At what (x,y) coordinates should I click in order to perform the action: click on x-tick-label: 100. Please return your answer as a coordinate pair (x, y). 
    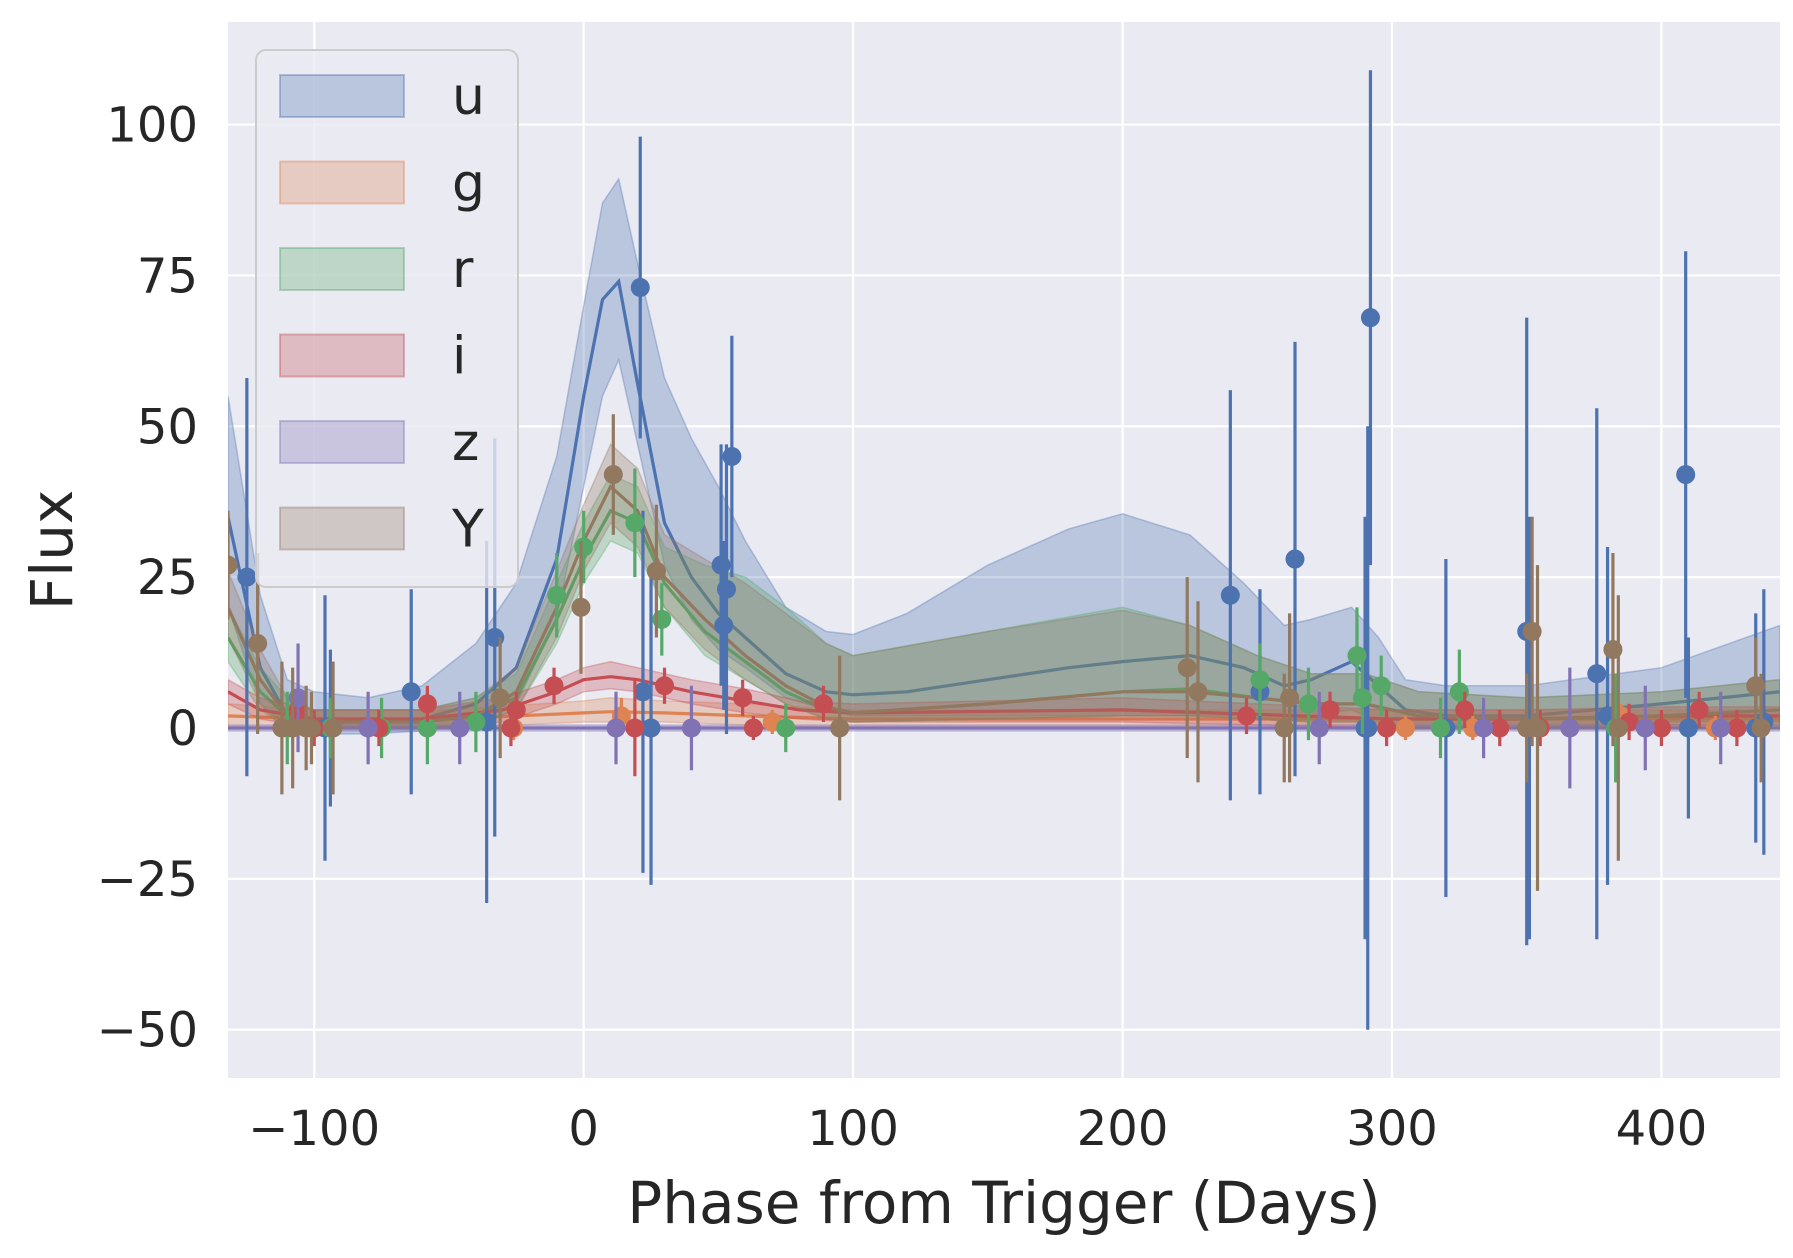
    Looking at the image, I should click on (853, 1129).